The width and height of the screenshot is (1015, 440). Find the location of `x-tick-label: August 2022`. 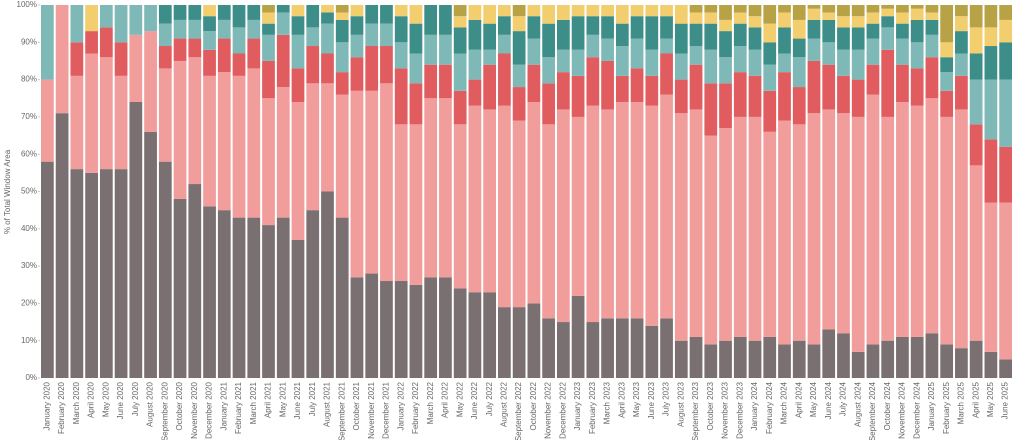

x-tick-label: August 2022 is located at coordinates (503, 403).